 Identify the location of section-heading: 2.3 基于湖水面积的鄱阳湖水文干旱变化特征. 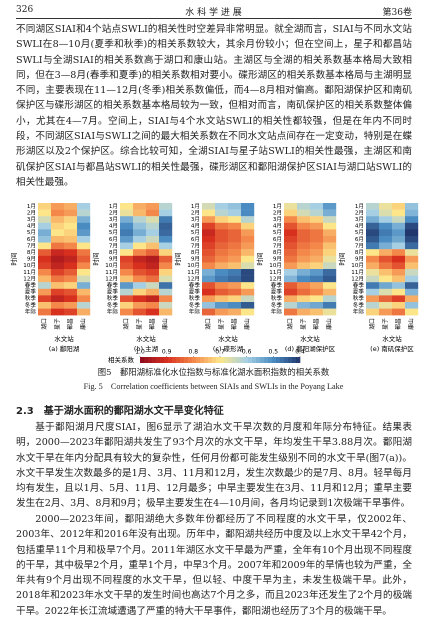
(120, 411).